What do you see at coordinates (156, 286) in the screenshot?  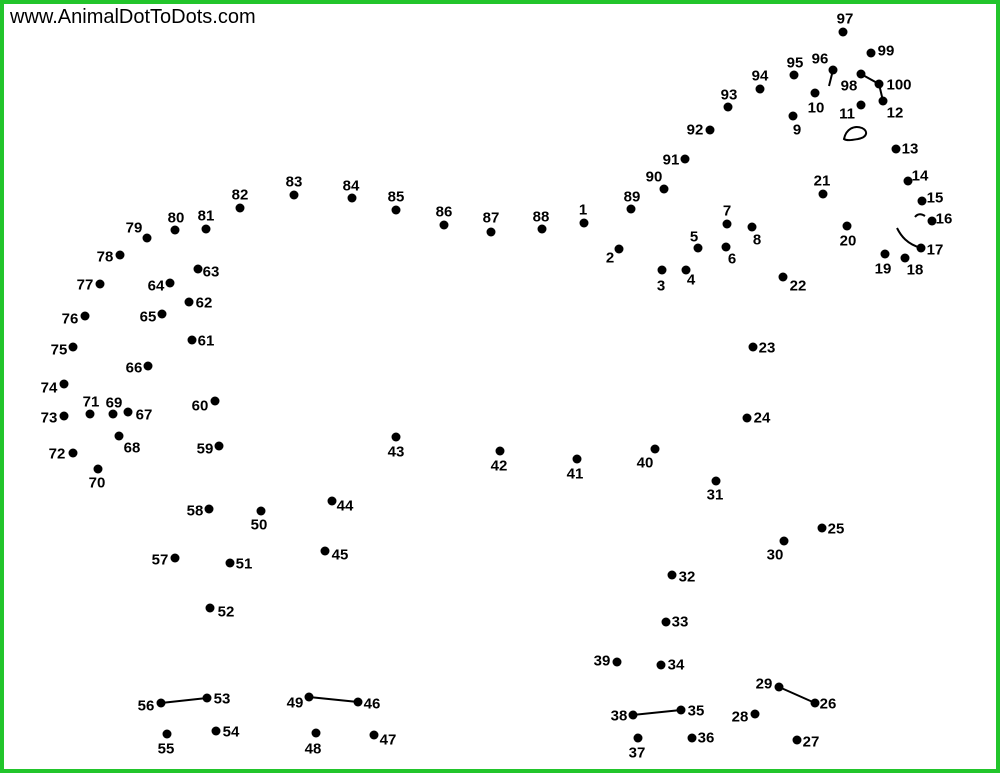 I see `dot-number-label: 64` at bounding box center [156, 286].